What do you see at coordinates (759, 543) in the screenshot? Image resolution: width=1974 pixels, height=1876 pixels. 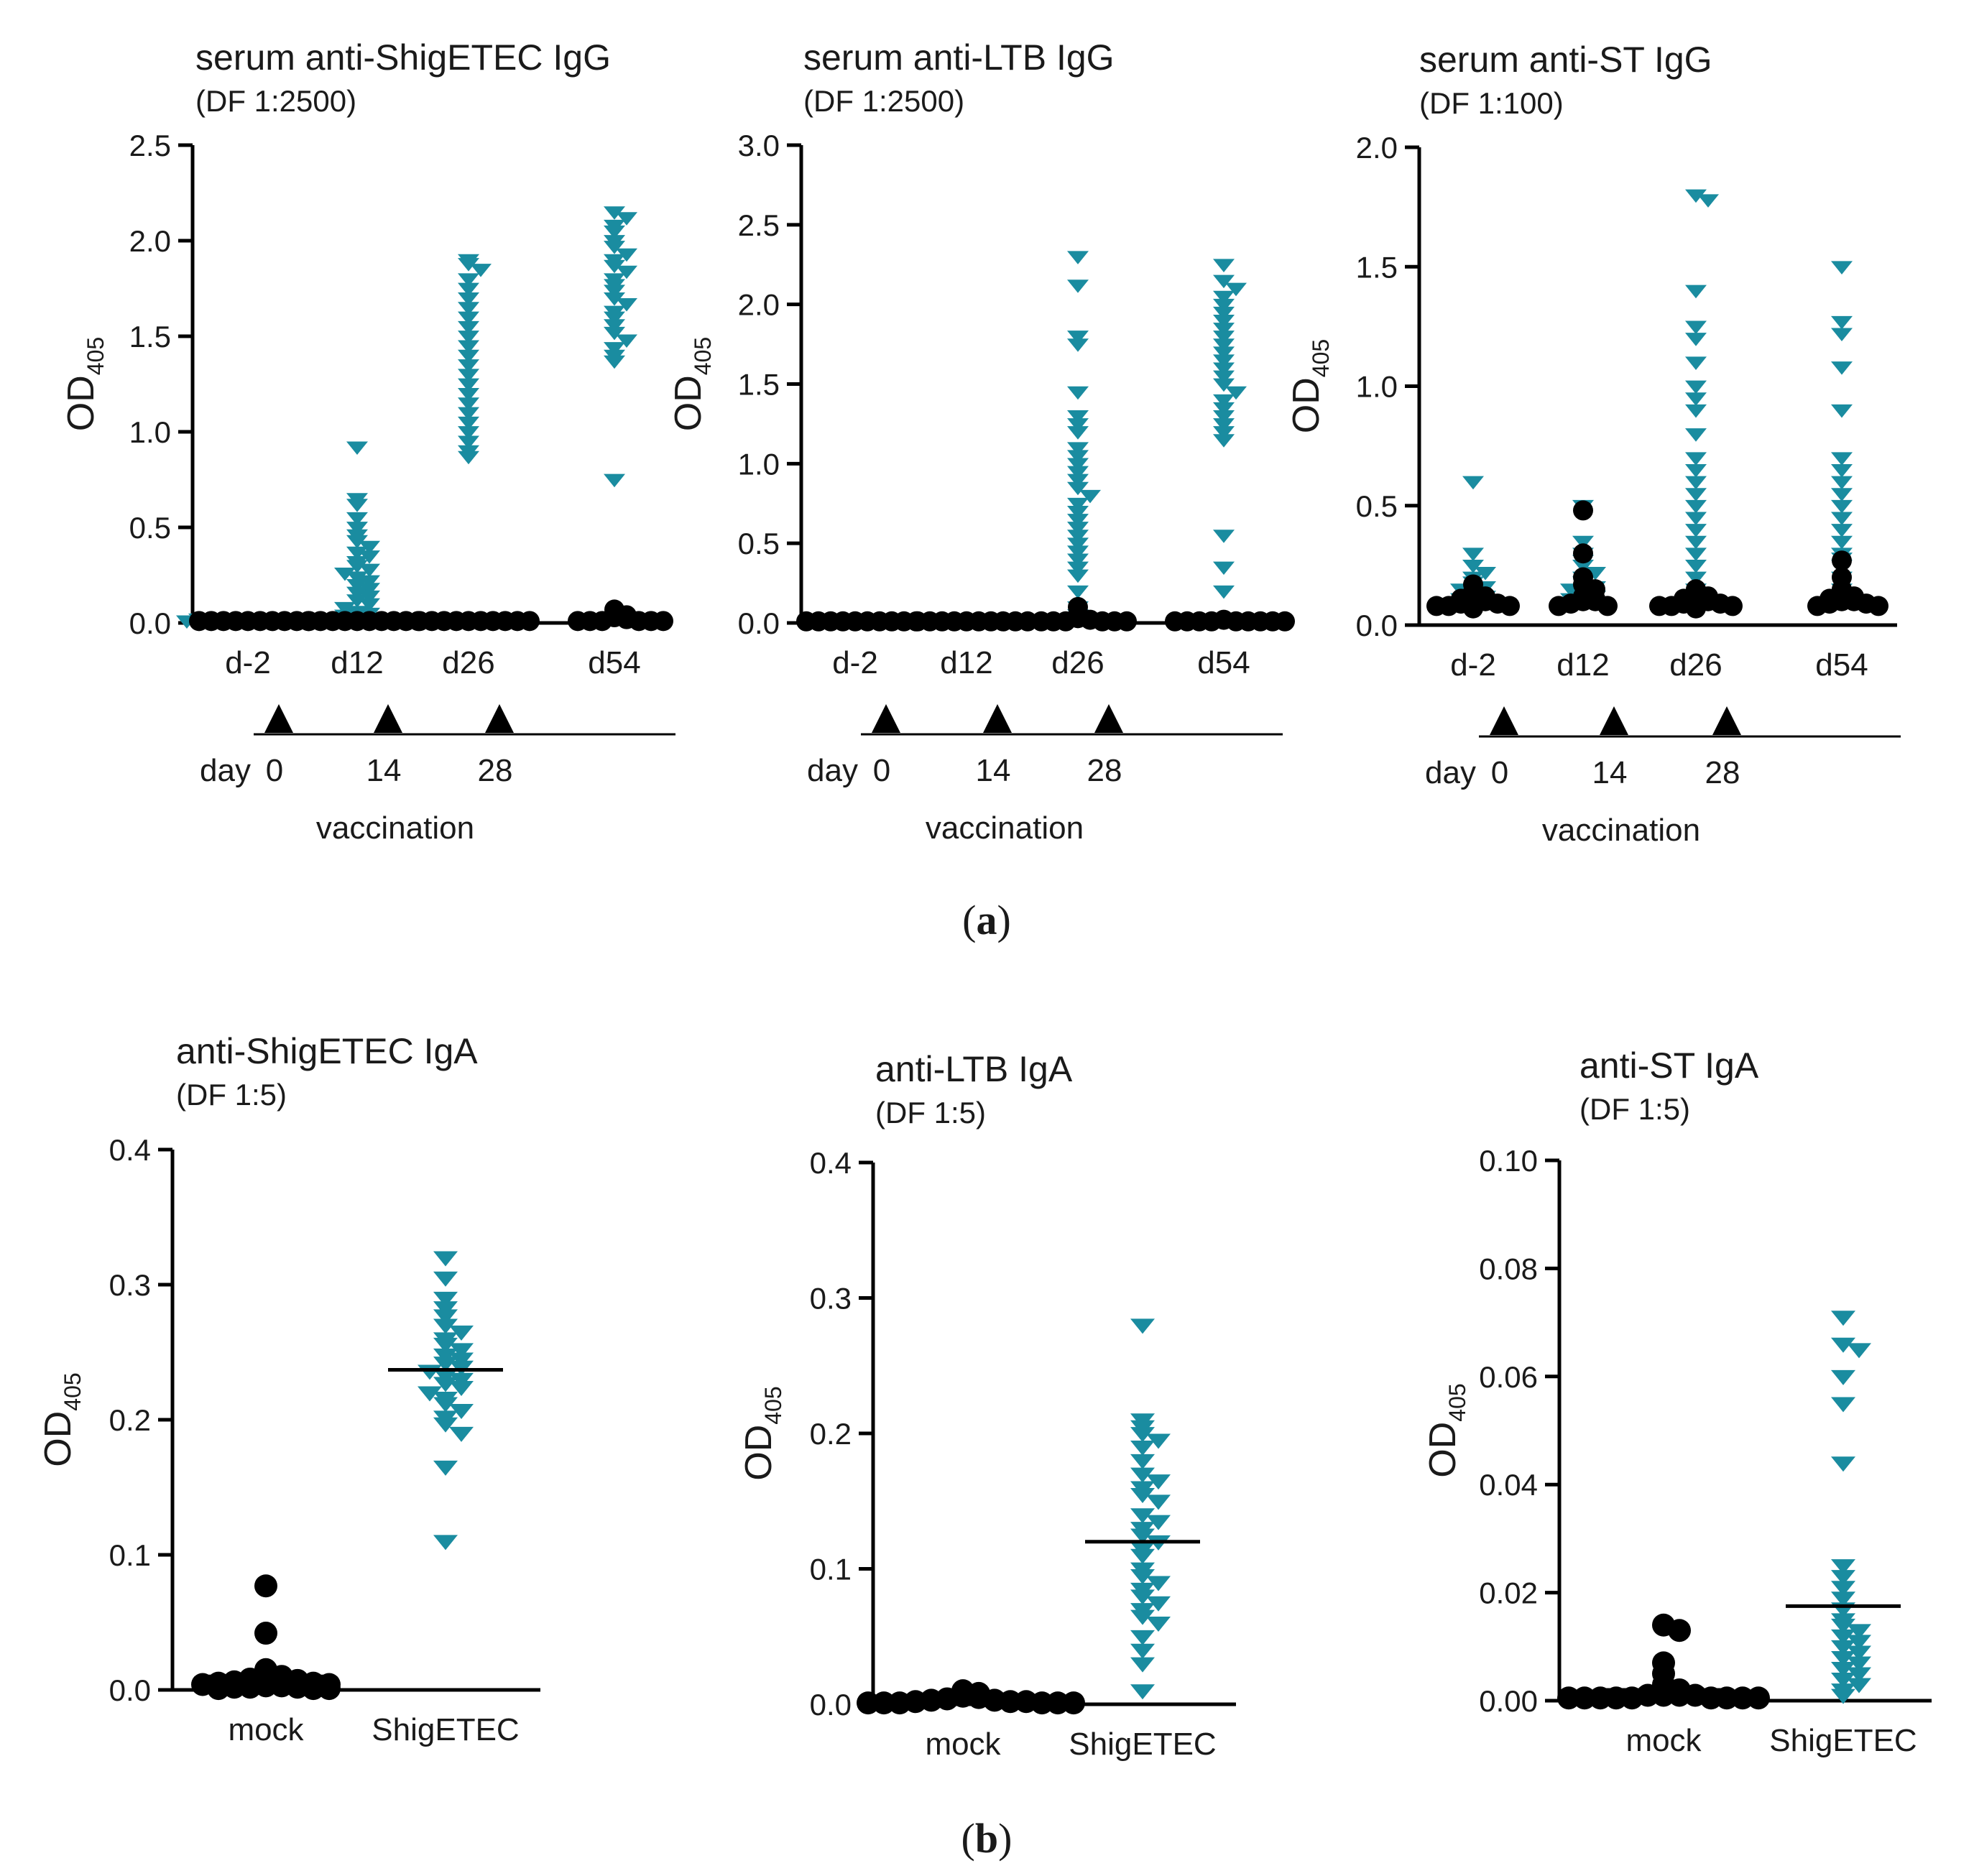 I see `y-tick-label: 0.5` at bounding box center [759, 543].